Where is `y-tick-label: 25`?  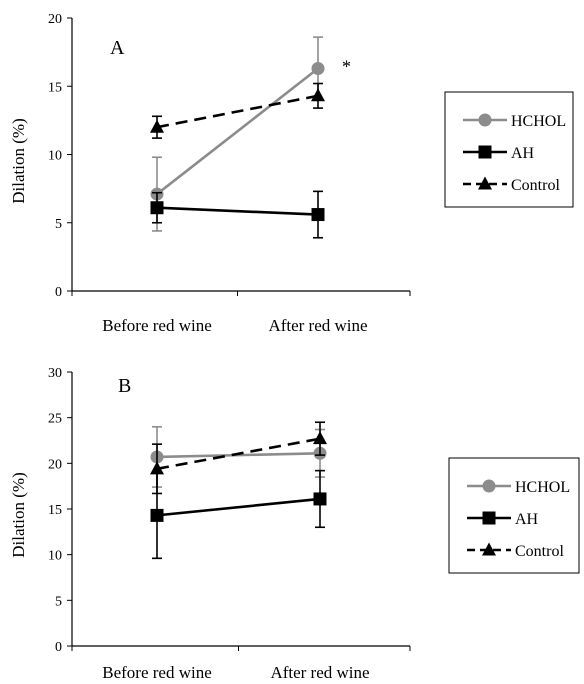 y-tick-label: 25 is located at coordinates (55, 419).